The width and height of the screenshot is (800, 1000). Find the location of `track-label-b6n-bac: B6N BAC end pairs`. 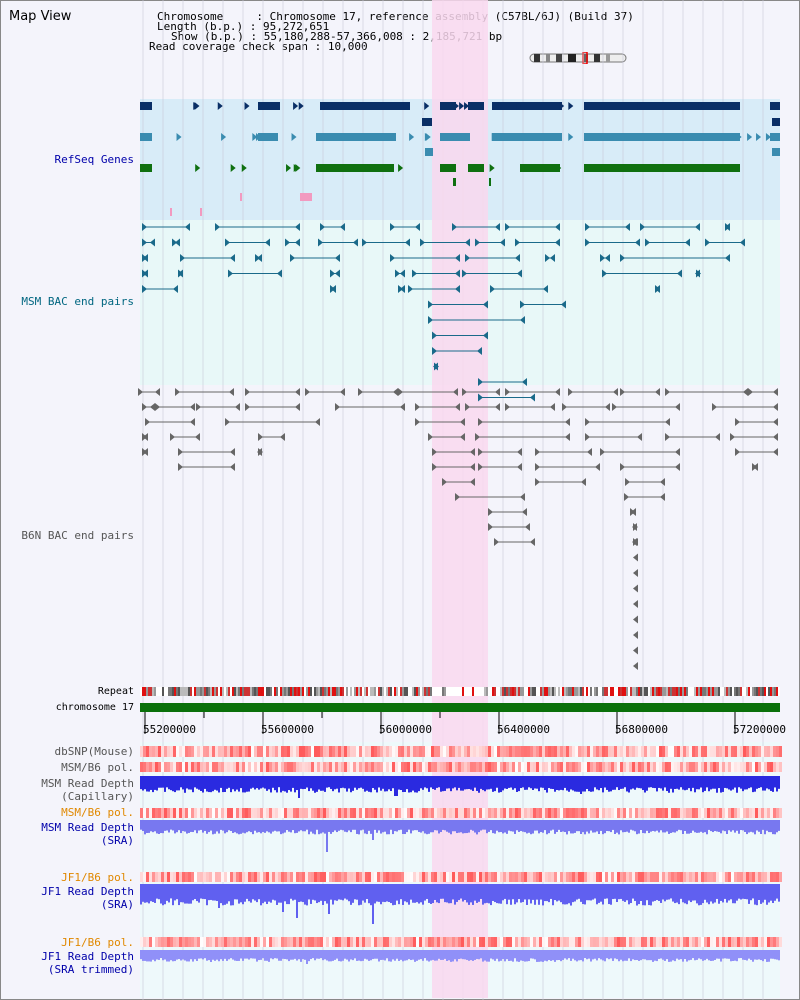

track-label-b6n-bac: B6N BAC end pairs is located at coordinates (77, 535).